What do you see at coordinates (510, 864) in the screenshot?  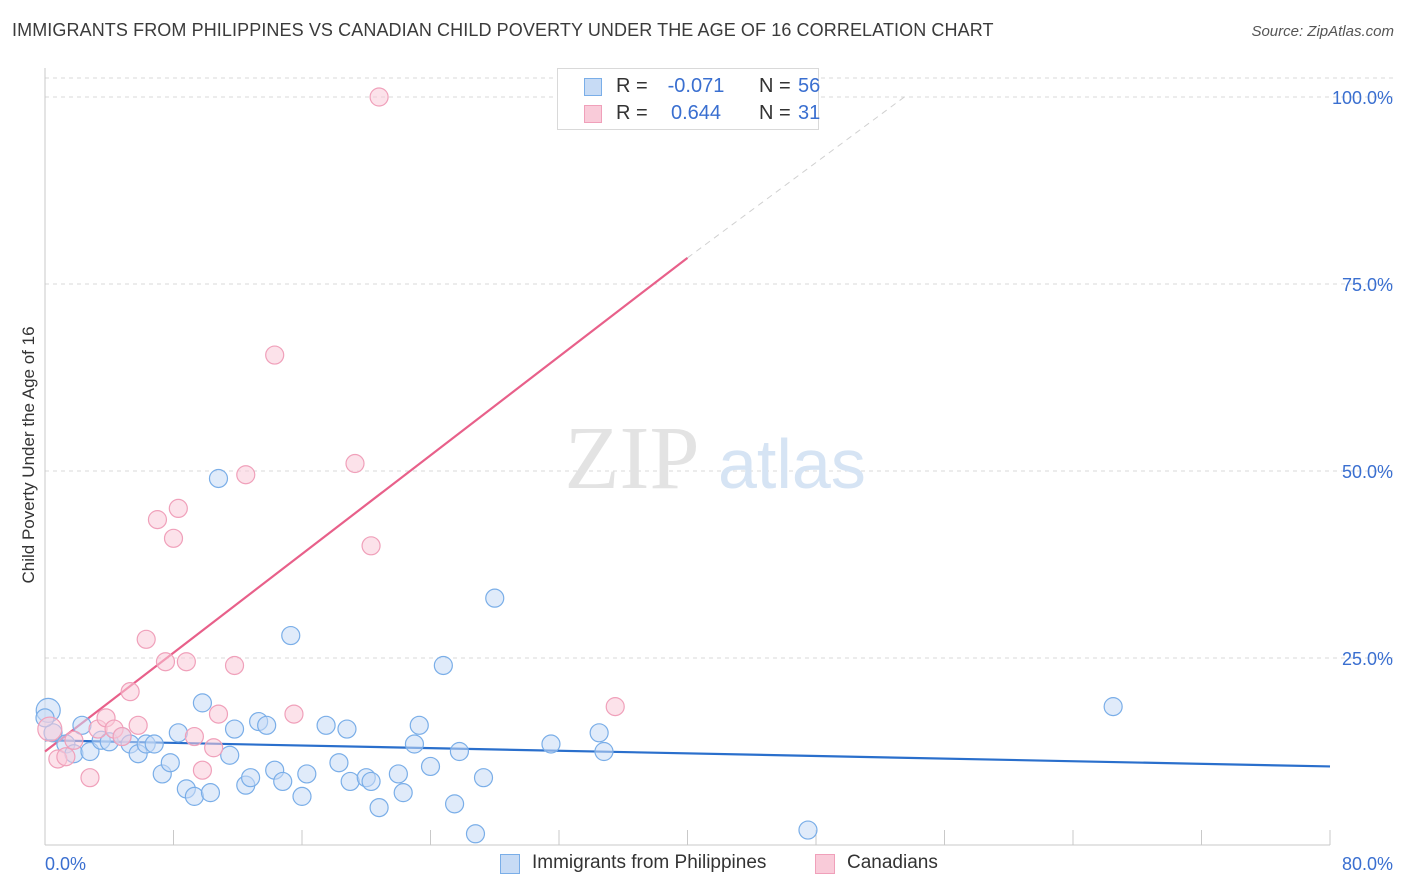 I see `legend-swatch-philippines` at bounding box center [510, 864].